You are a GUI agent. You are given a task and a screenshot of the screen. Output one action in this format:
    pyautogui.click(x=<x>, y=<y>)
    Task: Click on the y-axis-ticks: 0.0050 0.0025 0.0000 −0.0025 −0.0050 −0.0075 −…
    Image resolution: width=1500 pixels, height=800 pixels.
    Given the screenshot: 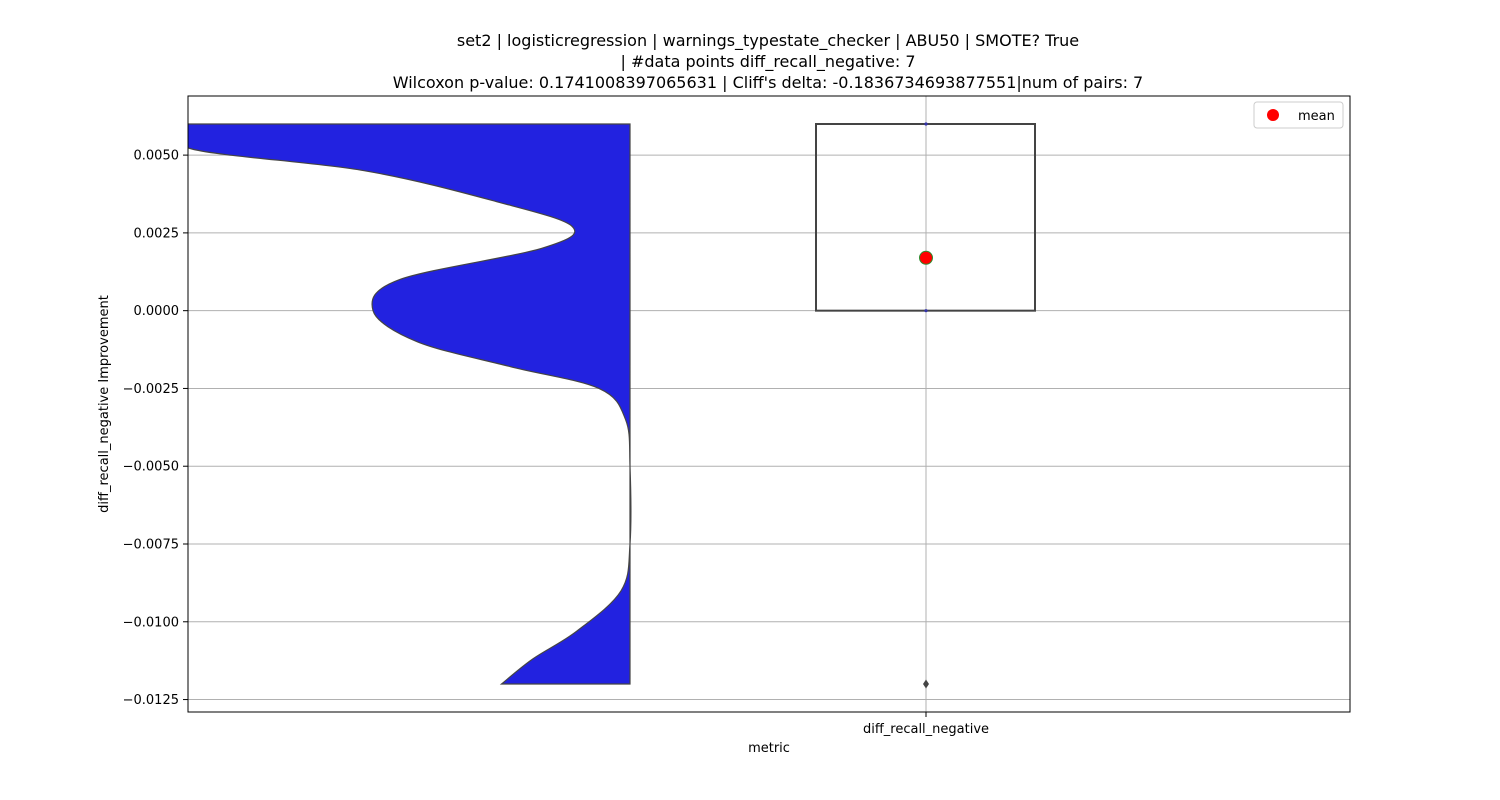 What is the action you would take?
    pyautogui.click(x=155, y=428)
    